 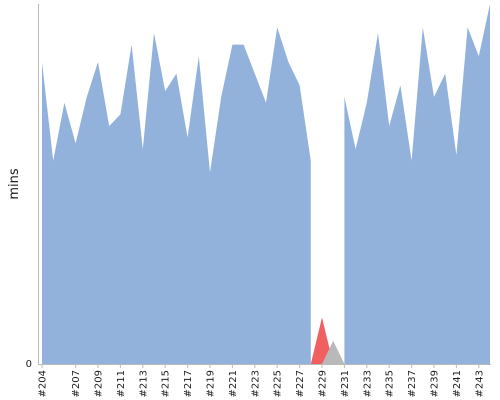 I want to click on x-tick-label: #227, so click(x=300, y=383).